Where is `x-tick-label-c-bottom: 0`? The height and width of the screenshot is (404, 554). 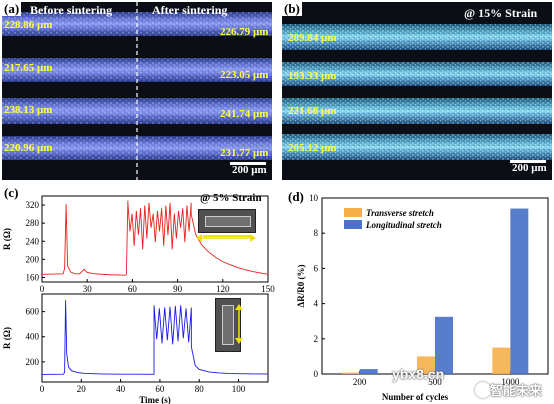
x-tick-label-c-bottom: 0 is located at coordinates (42, 389).